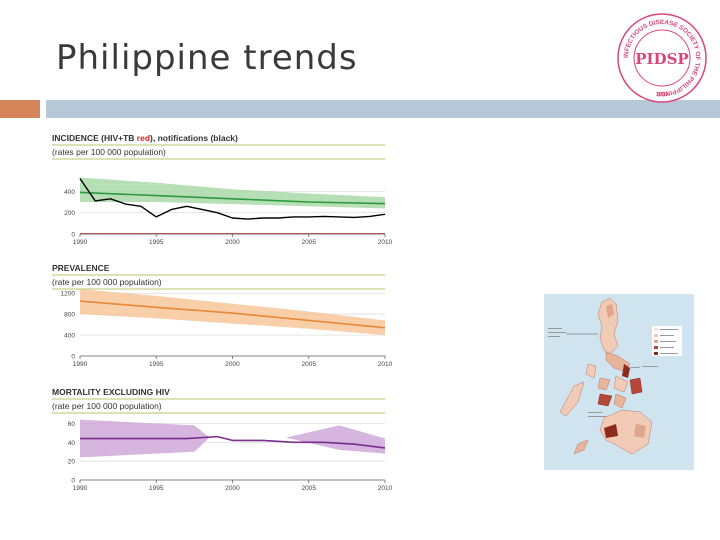 This screenshot has width=720, height=540. I want to click on incidence-x-tick-label: 1995, so click(156, 242).